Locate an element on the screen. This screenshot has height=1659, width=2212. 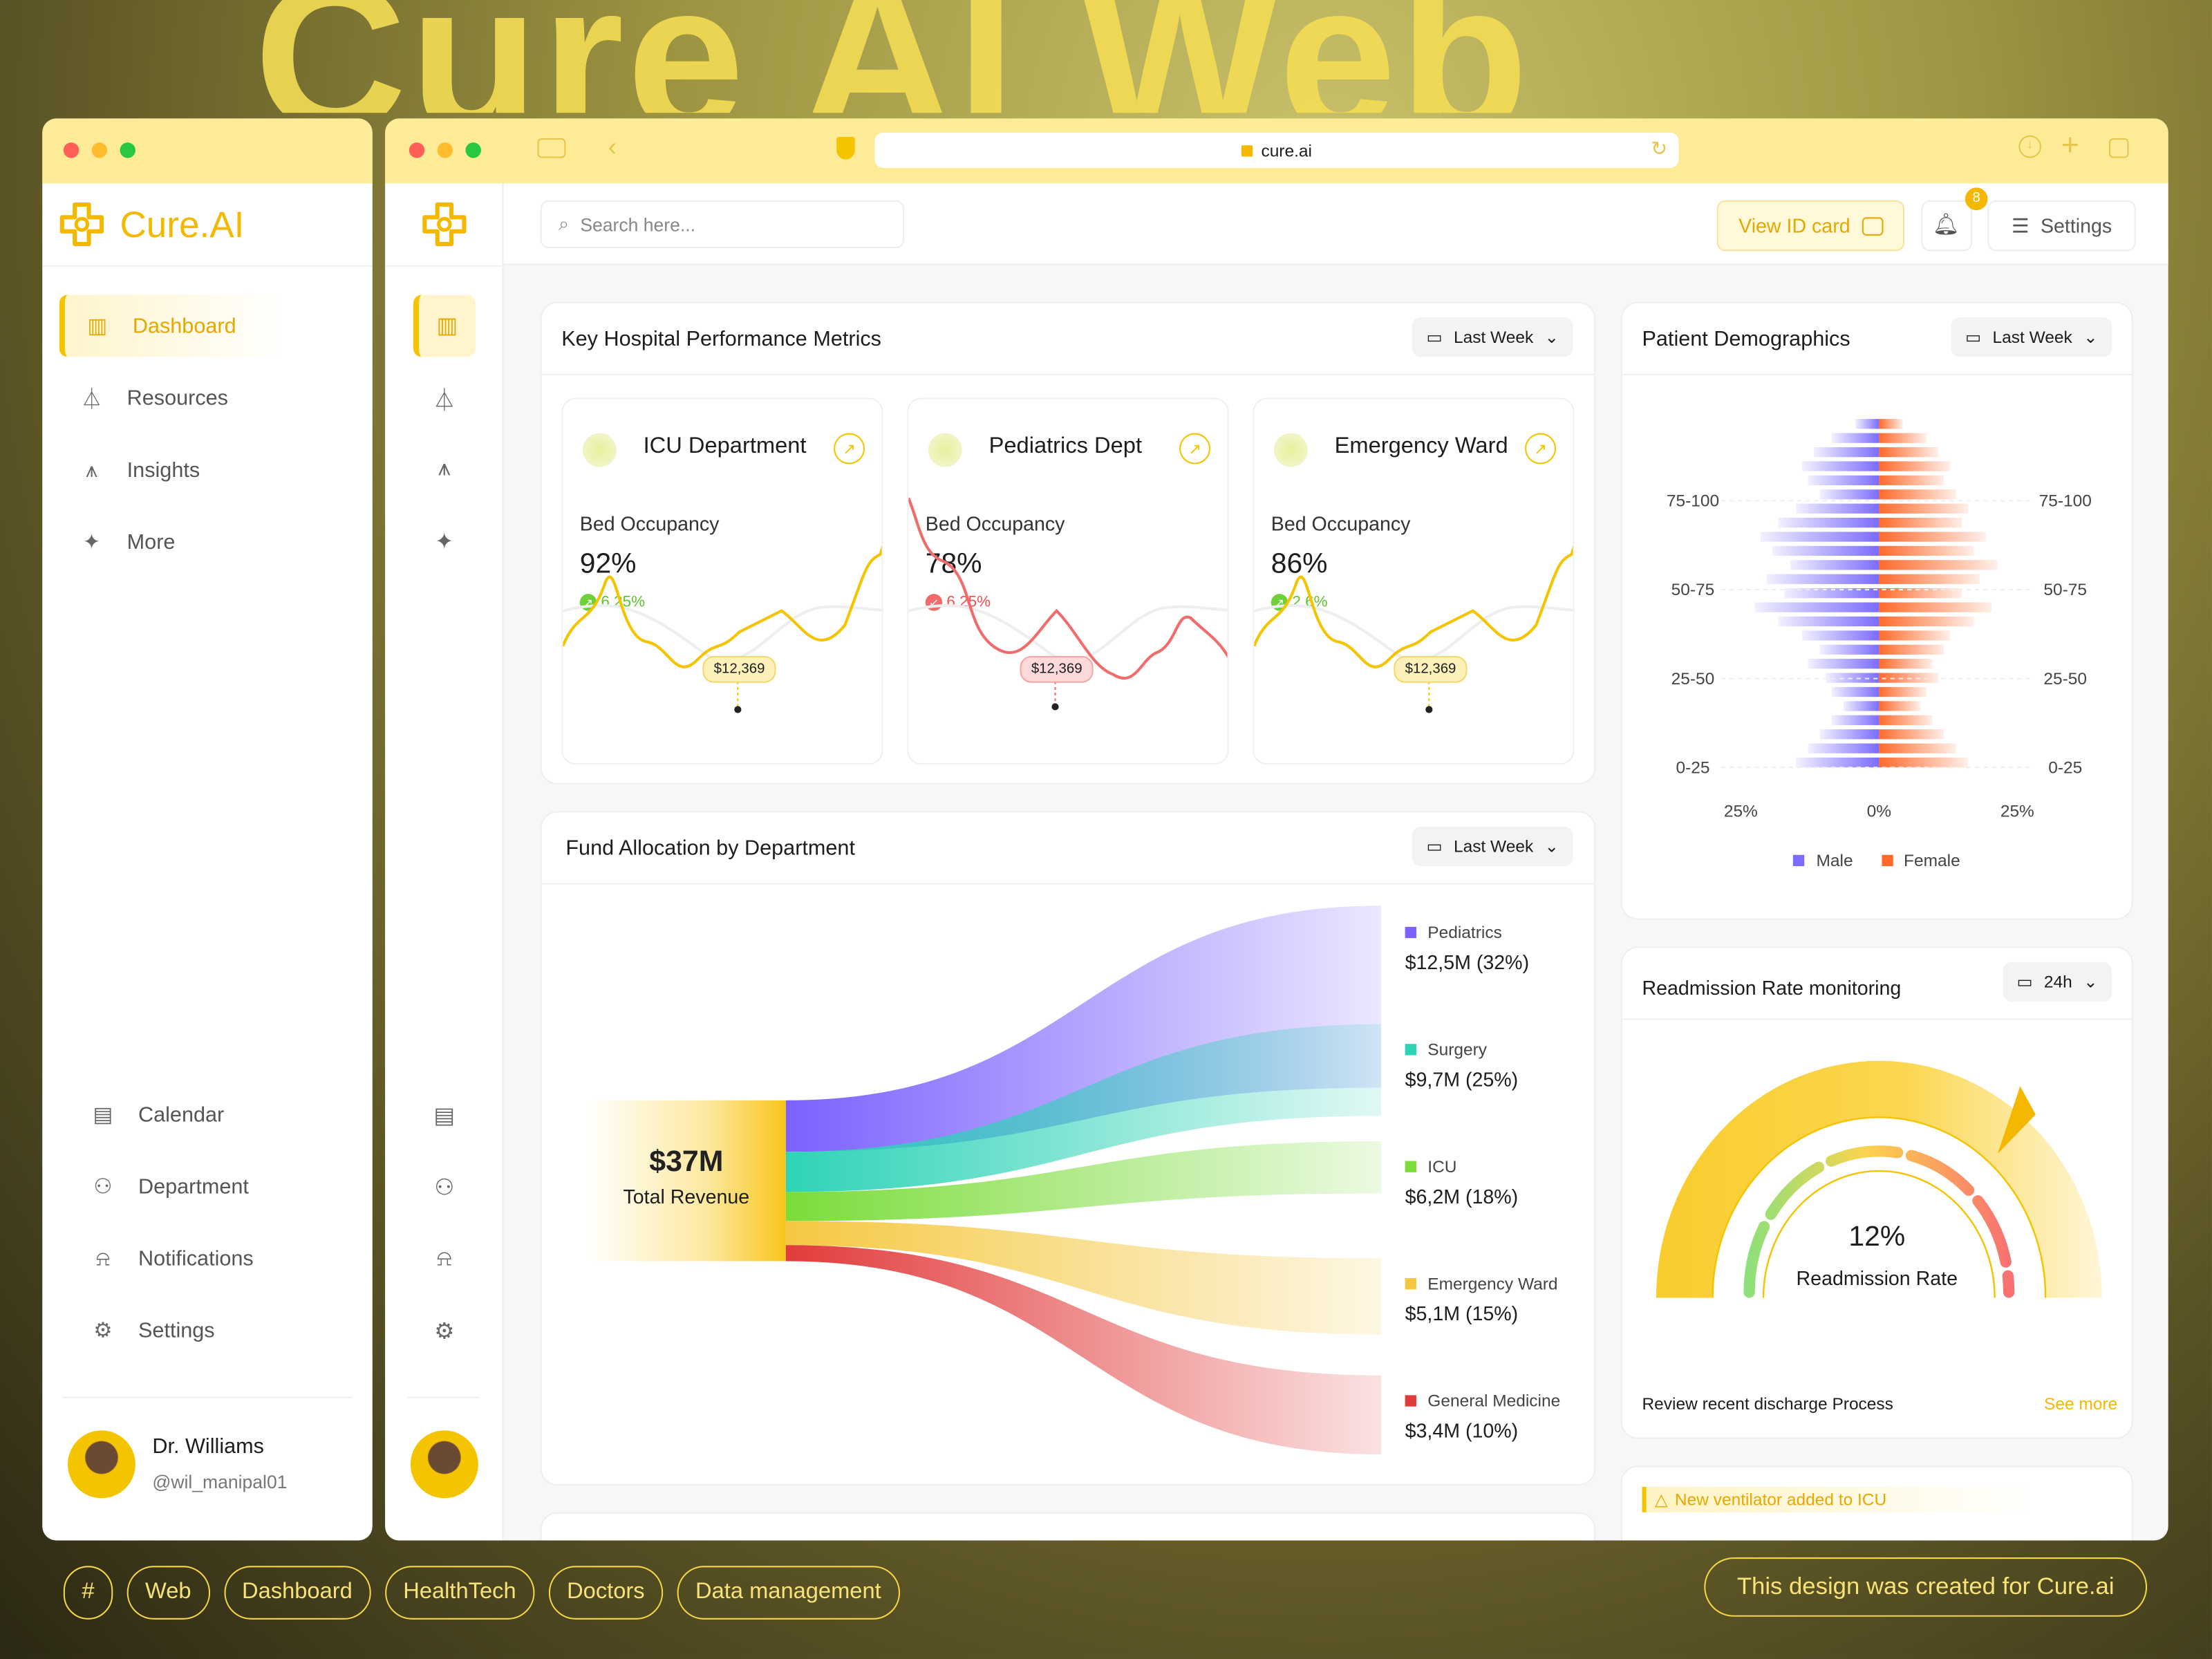
users-icon: ⚇ is located at coordinates (445, 1189).